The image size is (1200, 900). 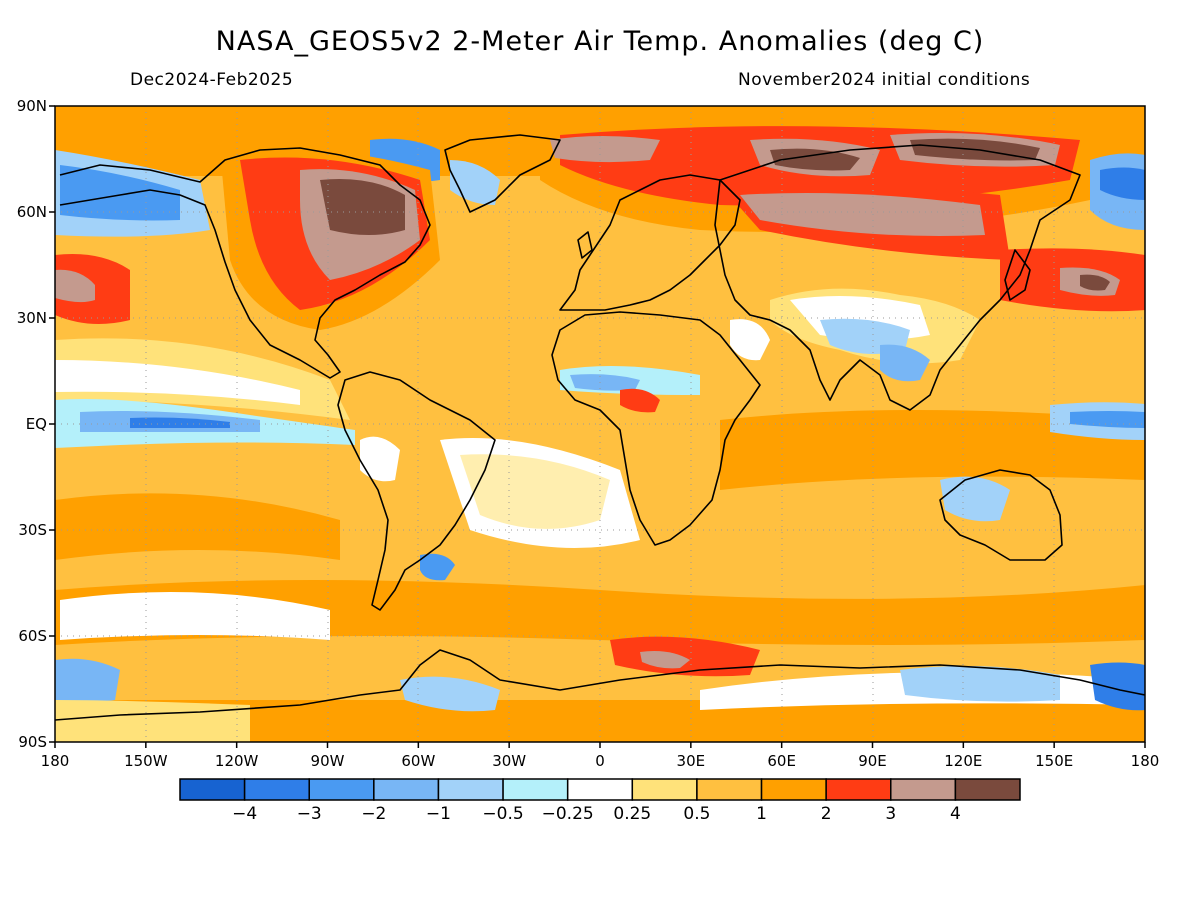 I want to click on lat-tick-label: EQ, so click(x=36, y=424).